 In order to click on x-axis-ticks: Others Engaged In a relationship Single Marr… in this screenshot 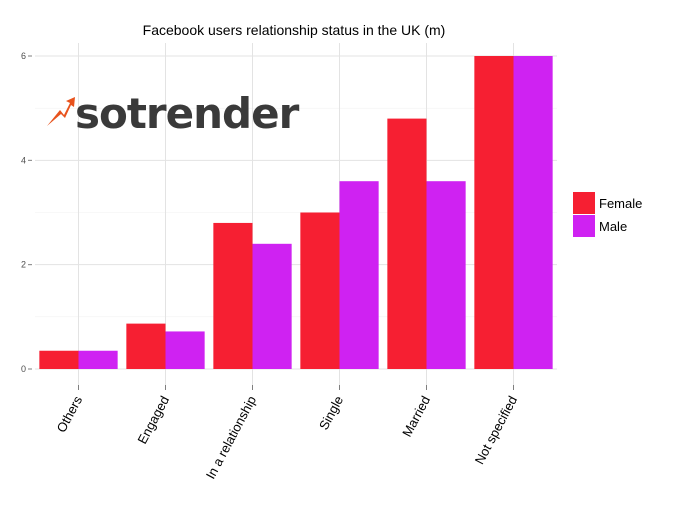, I will do `click(287, 433)`.